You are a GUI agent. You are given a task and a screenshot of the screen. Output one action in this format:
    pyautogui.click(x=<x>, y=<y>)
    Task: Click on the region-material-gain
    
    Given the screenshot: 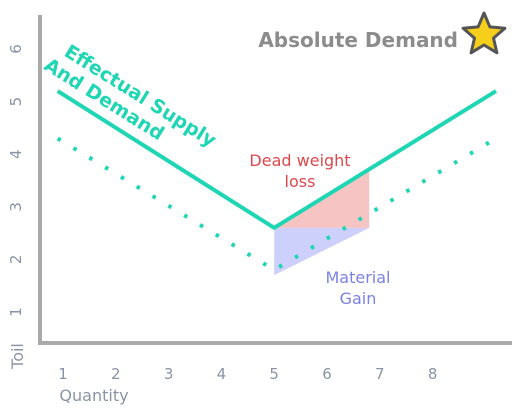 What is the action you would take?
    pyautogui.click(x=322, y=251)
    